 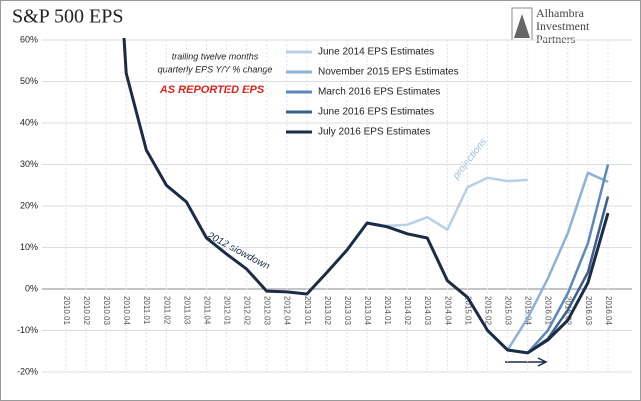 I want to click on y-tick-label: -20%, so click(x=27, y=371).